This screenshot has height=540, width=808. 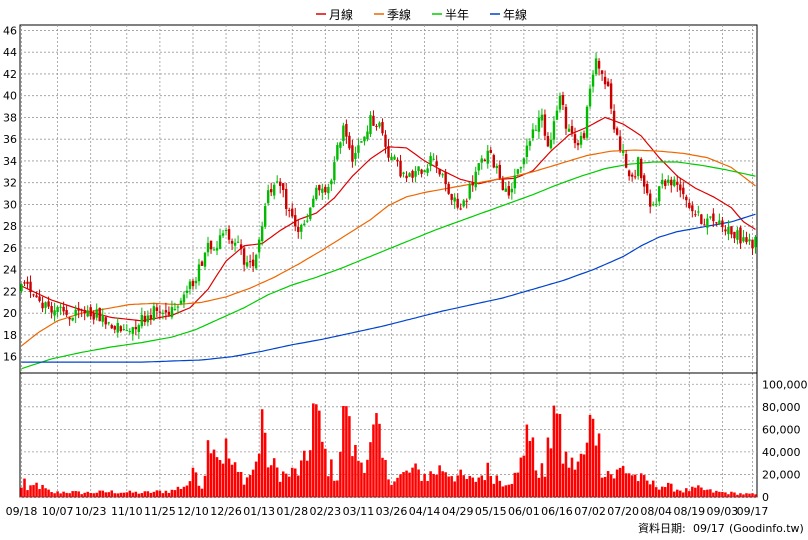 What do you see at coordinates (10, 193) in the screenshot?
I see `price-axis: 16 18 20 22 24 26 28 30 32 34 36 38 40 42 44 46` at bounding box center [10, 193].